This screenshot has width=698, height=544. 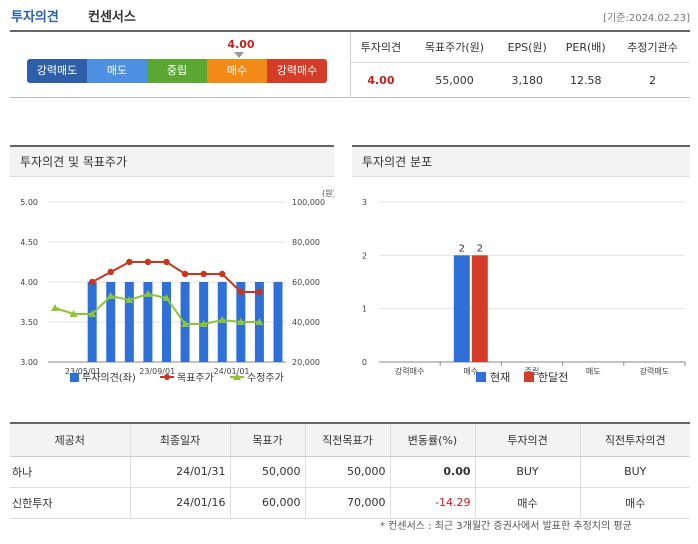 What do you see at coordinates (347, 503) in the screenshot?
I see `cell-prev-target: 70,000` at bounding box center [347, 503].